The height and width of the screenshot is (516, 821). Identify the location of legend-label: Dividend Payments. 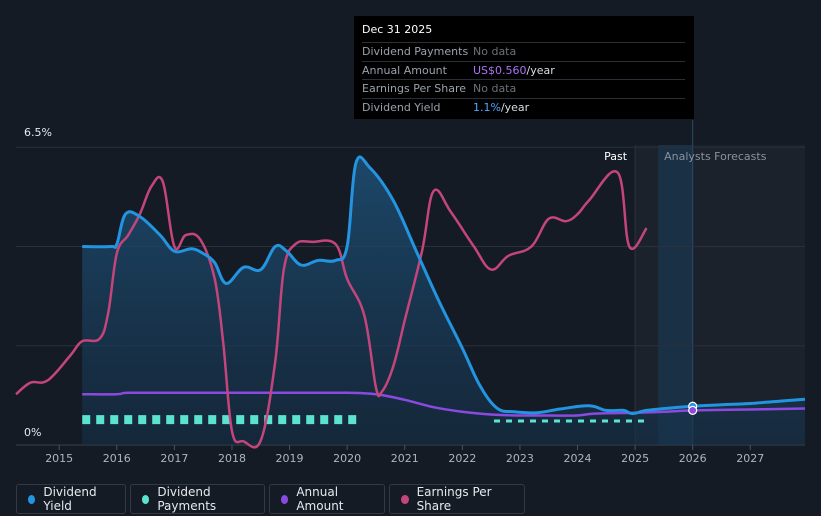
(187, 499).